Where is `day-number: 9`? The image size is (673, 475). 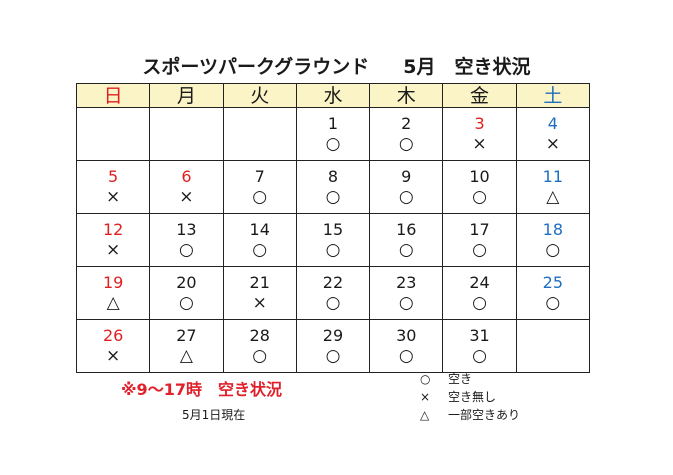
day-number: 9 is located at coordinates (406, 176).